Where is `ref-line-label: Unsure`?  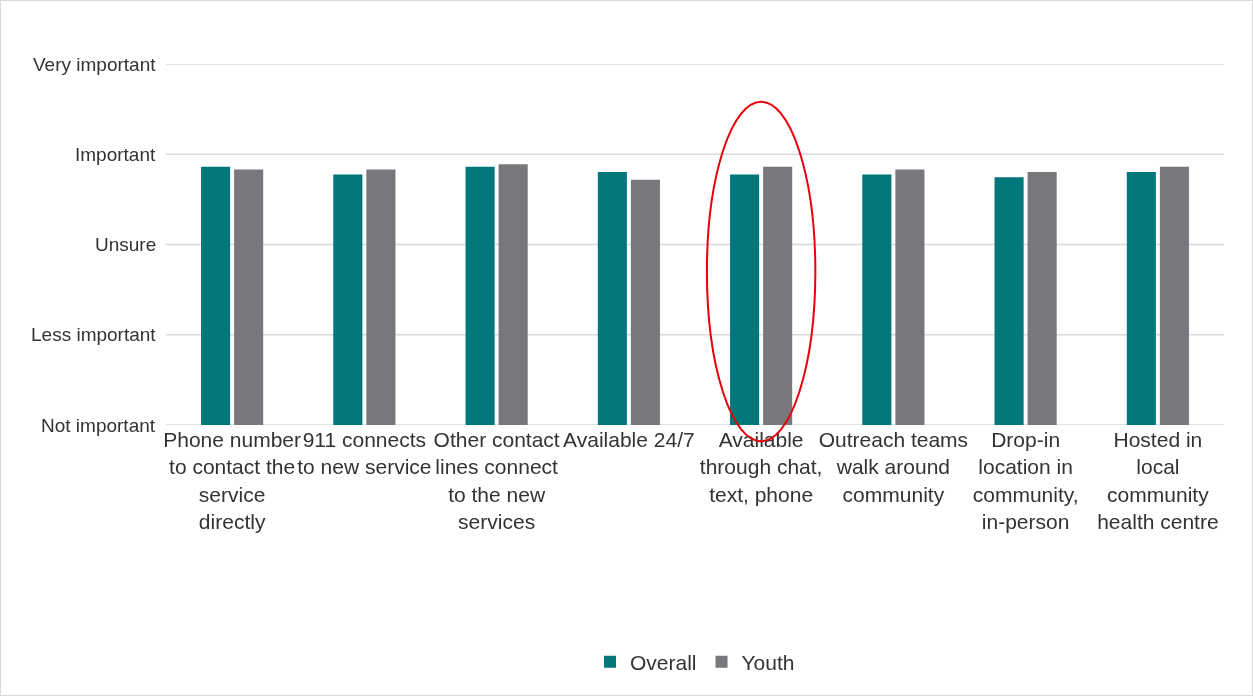 ref-line-label: Unsure is located at coordinates (126, 244).